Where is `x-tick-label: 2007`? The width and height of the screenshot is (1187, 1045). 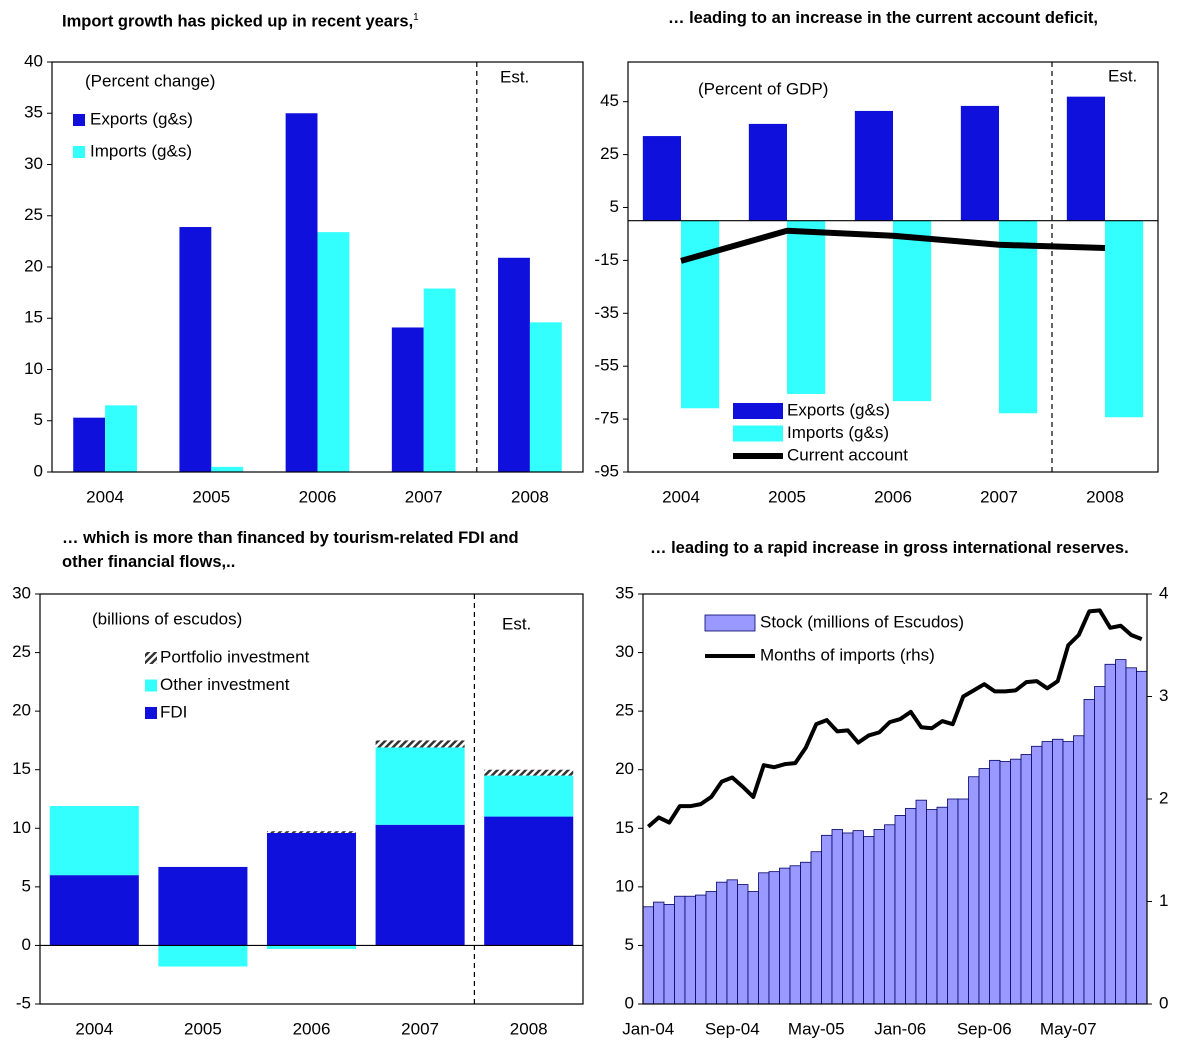 x-tick-label: 2007 is located at coordinates (420, 1028).